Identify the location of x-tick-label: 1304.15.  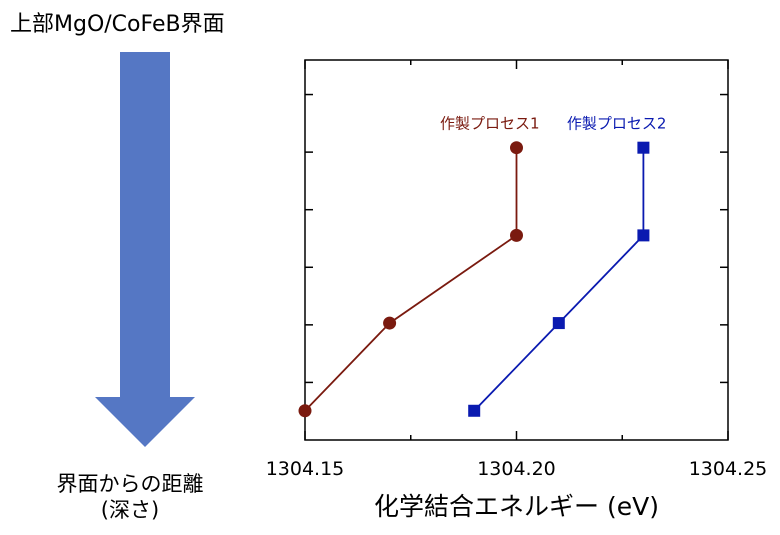
(305, 469).